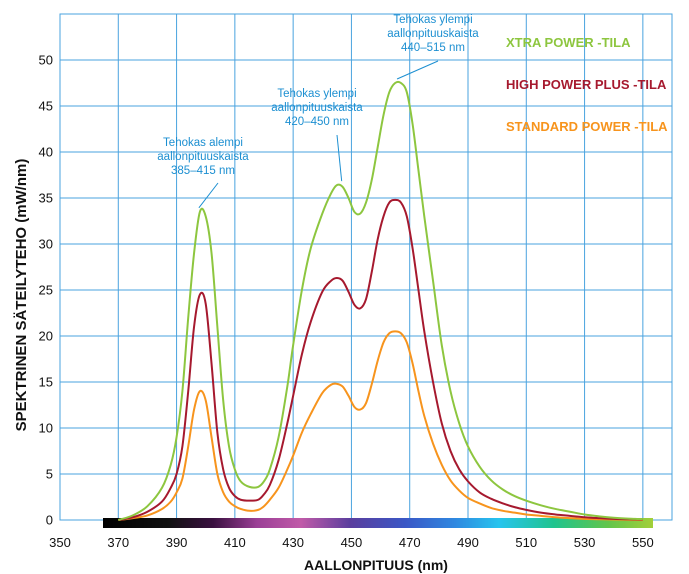  What do you see at coordinates (46, 382) in the screenshot?
I see `y-tick-label: 15` at bounding box center [46, 382].